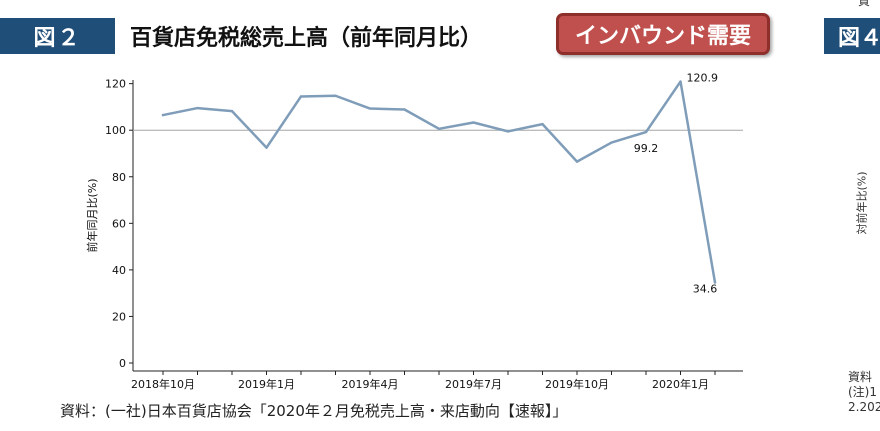 The height and width of the screenshot is (431, 880). What do you see at coordinates (119, 270) in the screenshot?
I see `y-tick-label: 40` at bounding box center [119, 270].